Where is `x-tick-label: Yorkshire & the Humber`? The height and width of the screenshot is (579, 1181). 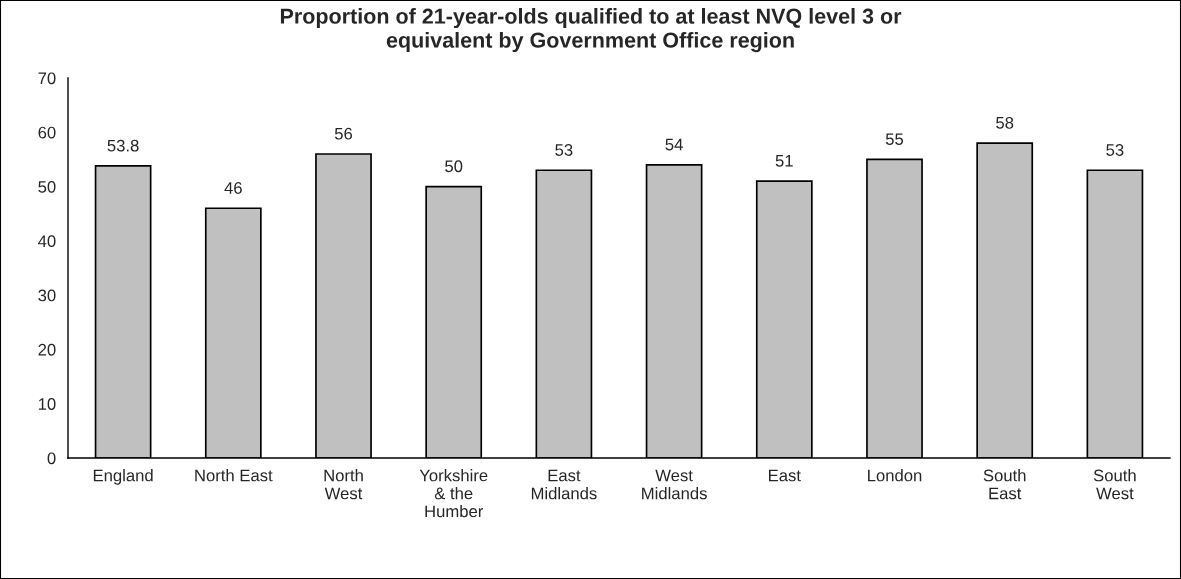 x-tick-label: Yorkshire & the Humber is located at coordinates (453, 493).